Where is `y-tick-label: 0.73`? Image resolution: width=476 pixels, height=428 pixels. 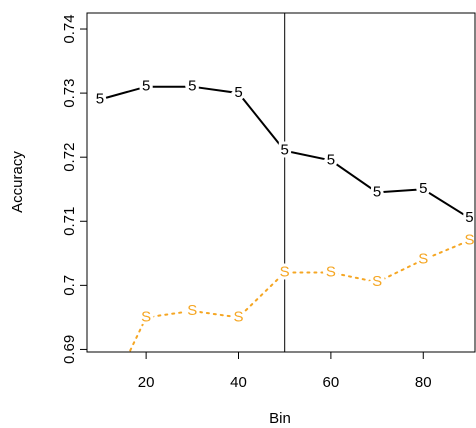
y-tick-label: 0.73 is located at coordinates (69, 93).